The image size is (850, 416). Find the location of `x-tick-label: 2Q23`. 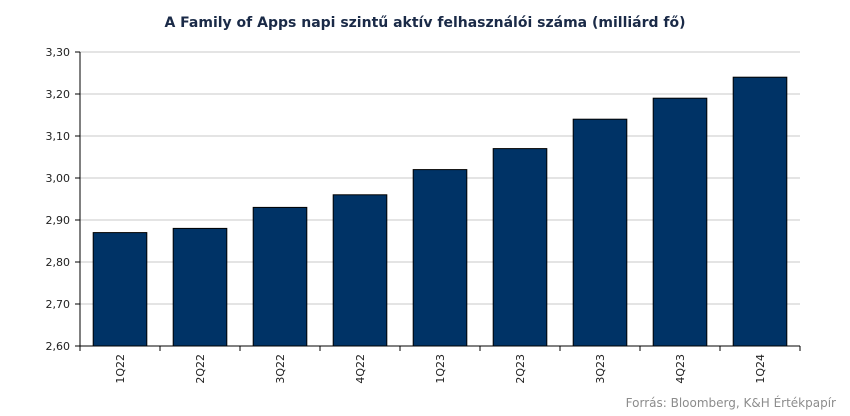

x-tick-label: 2Q23 is located at coordinates (520, 369).